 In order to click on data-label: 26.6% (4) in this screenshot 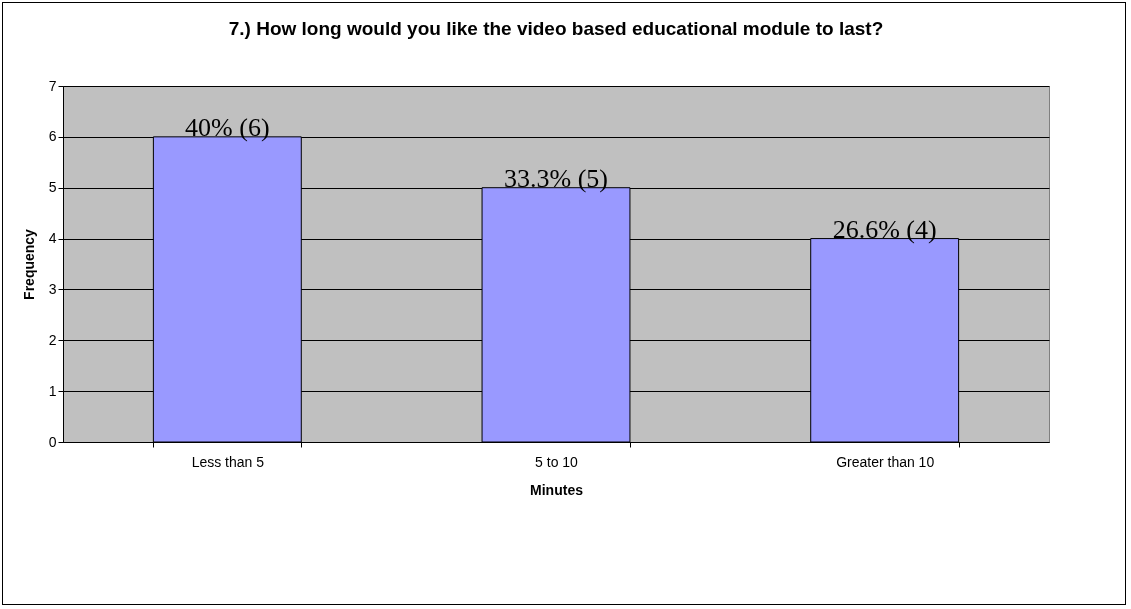, I will do `click(884, 229)`.